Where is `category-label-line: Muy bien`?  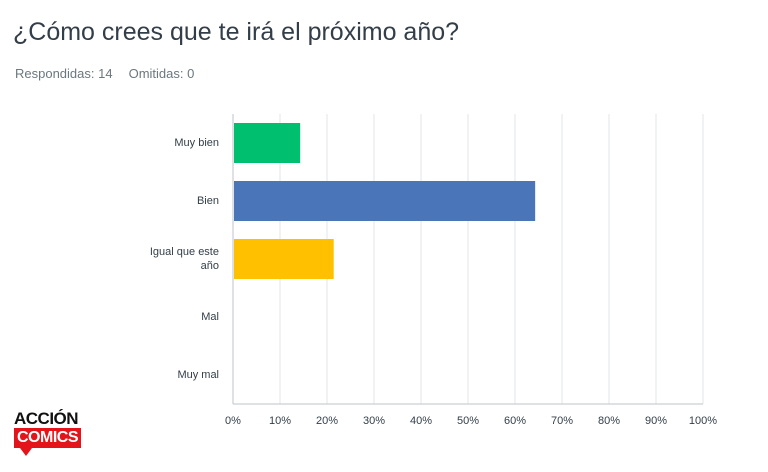 category-label-line: Muy bien is located at coordinates (196, 143).